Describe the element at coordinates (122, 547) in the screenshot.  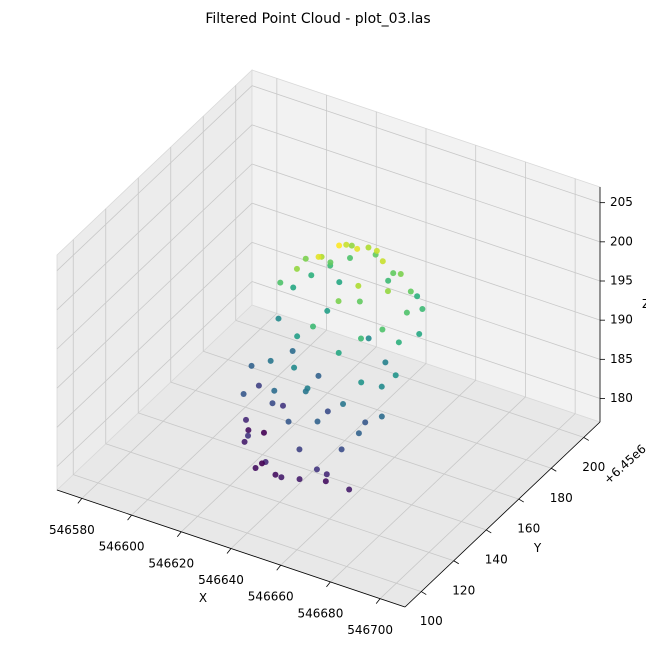
I see `x-tick-label: 546600` at that location.